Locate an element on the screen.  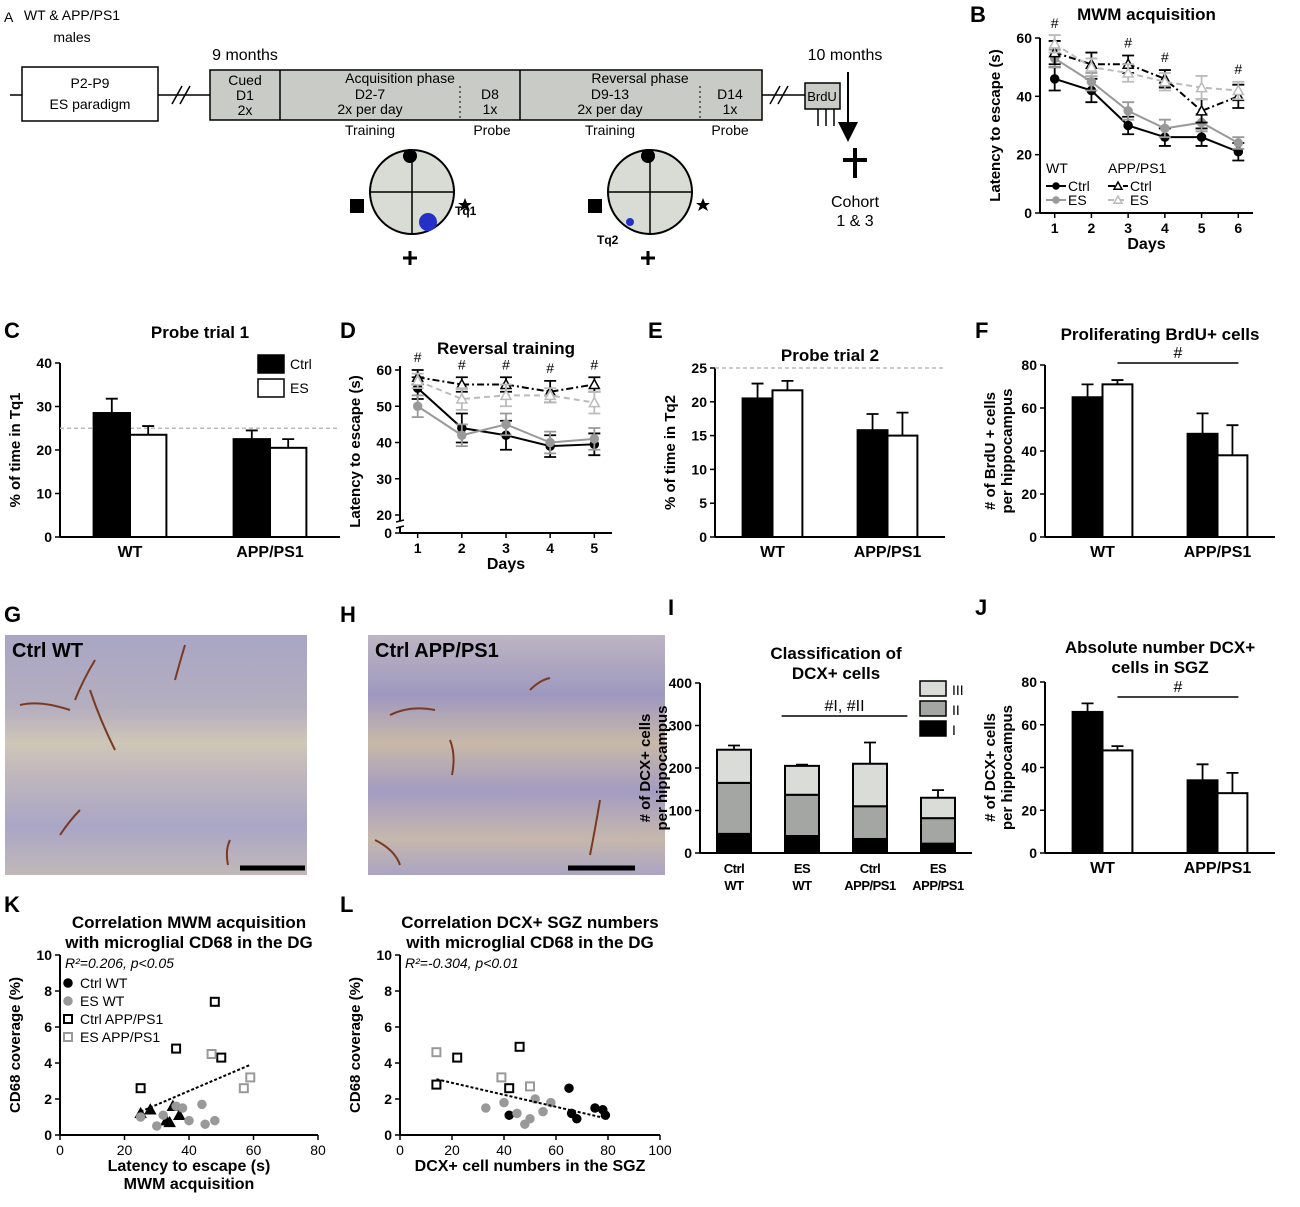
panel-letter: B is located at coordinates (978, 14).